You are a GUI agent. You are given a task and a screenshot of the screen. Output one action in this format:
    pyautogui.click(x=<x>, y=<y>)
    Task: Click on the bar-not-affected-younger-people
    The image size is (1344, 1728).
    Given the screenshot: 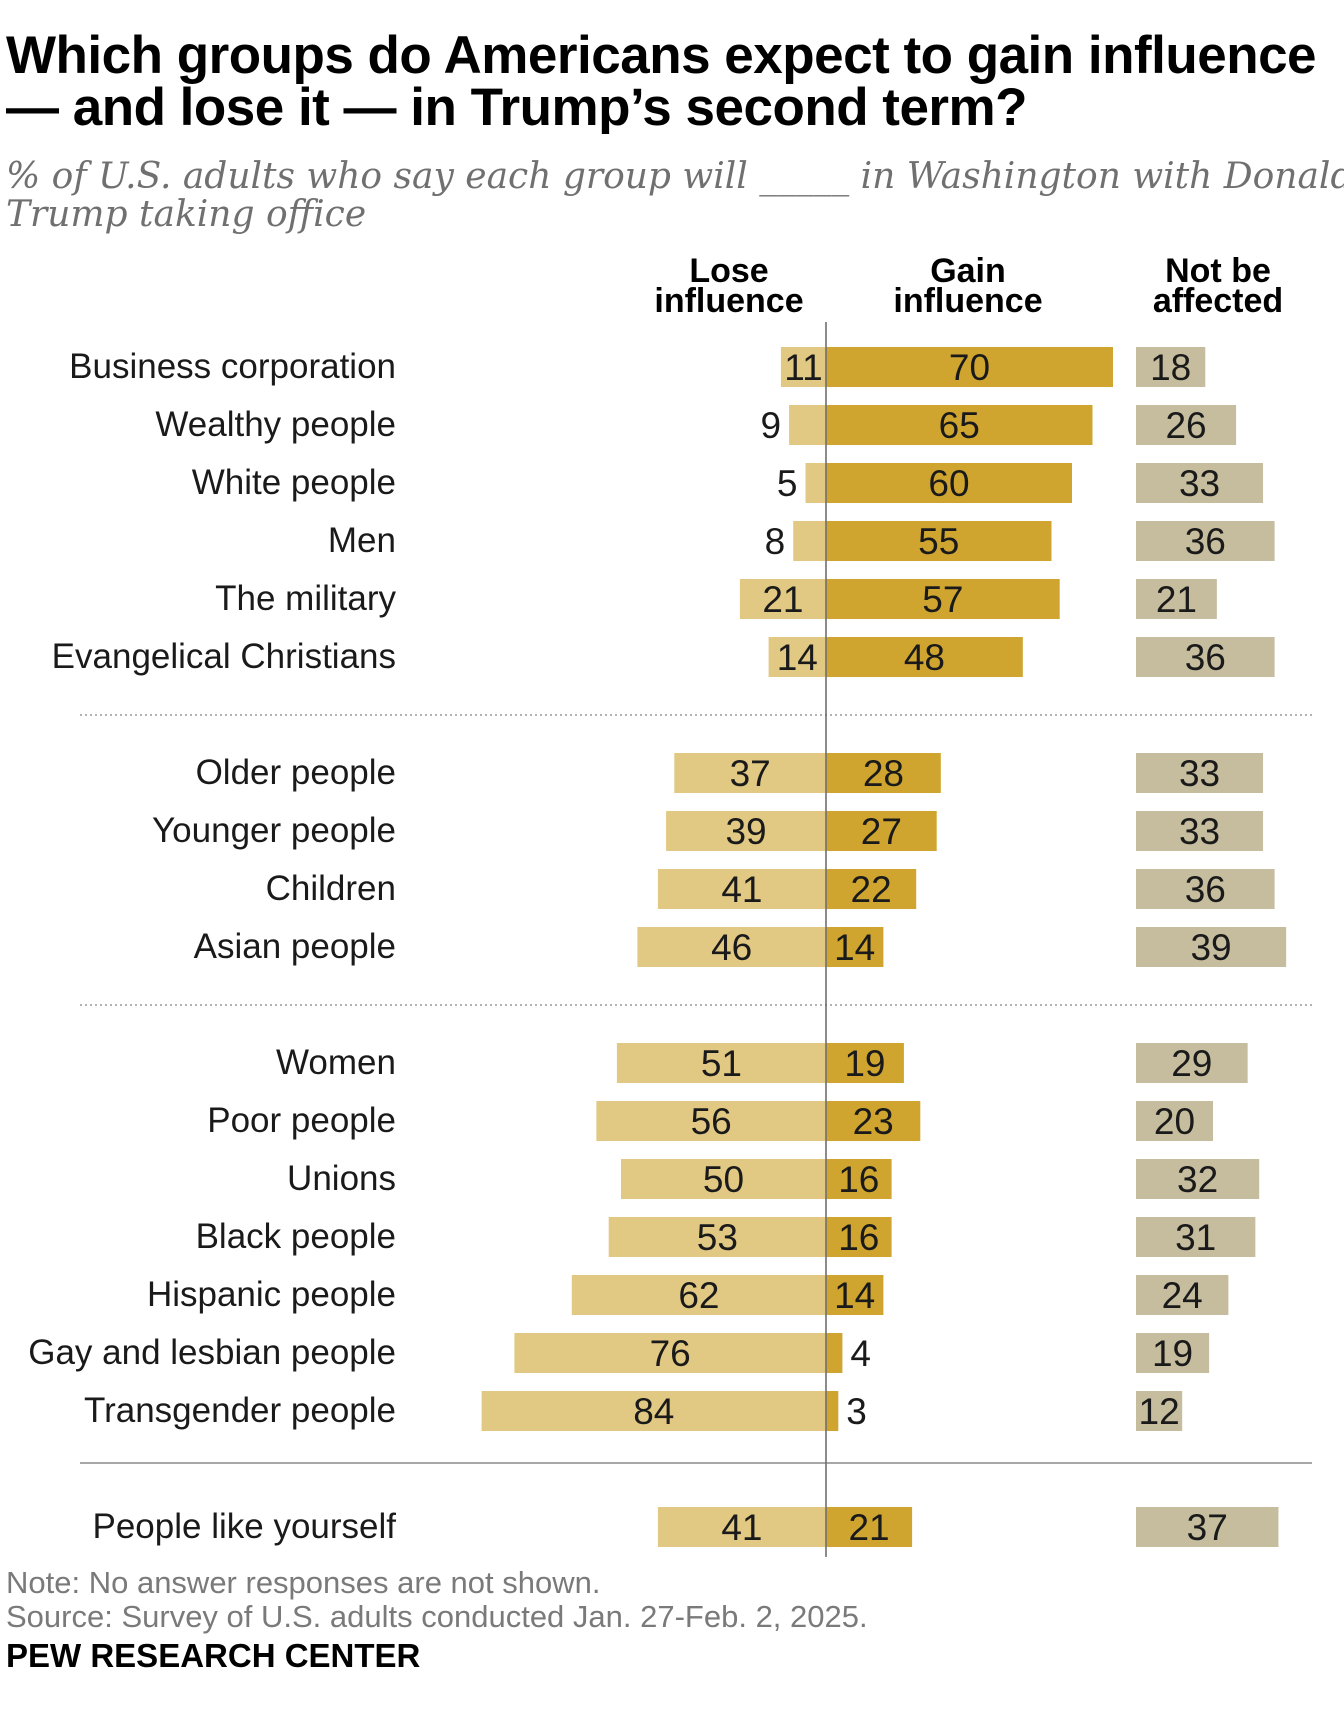 What is the action you would take?
    pyautogui.click(x=1200, y=831)
    